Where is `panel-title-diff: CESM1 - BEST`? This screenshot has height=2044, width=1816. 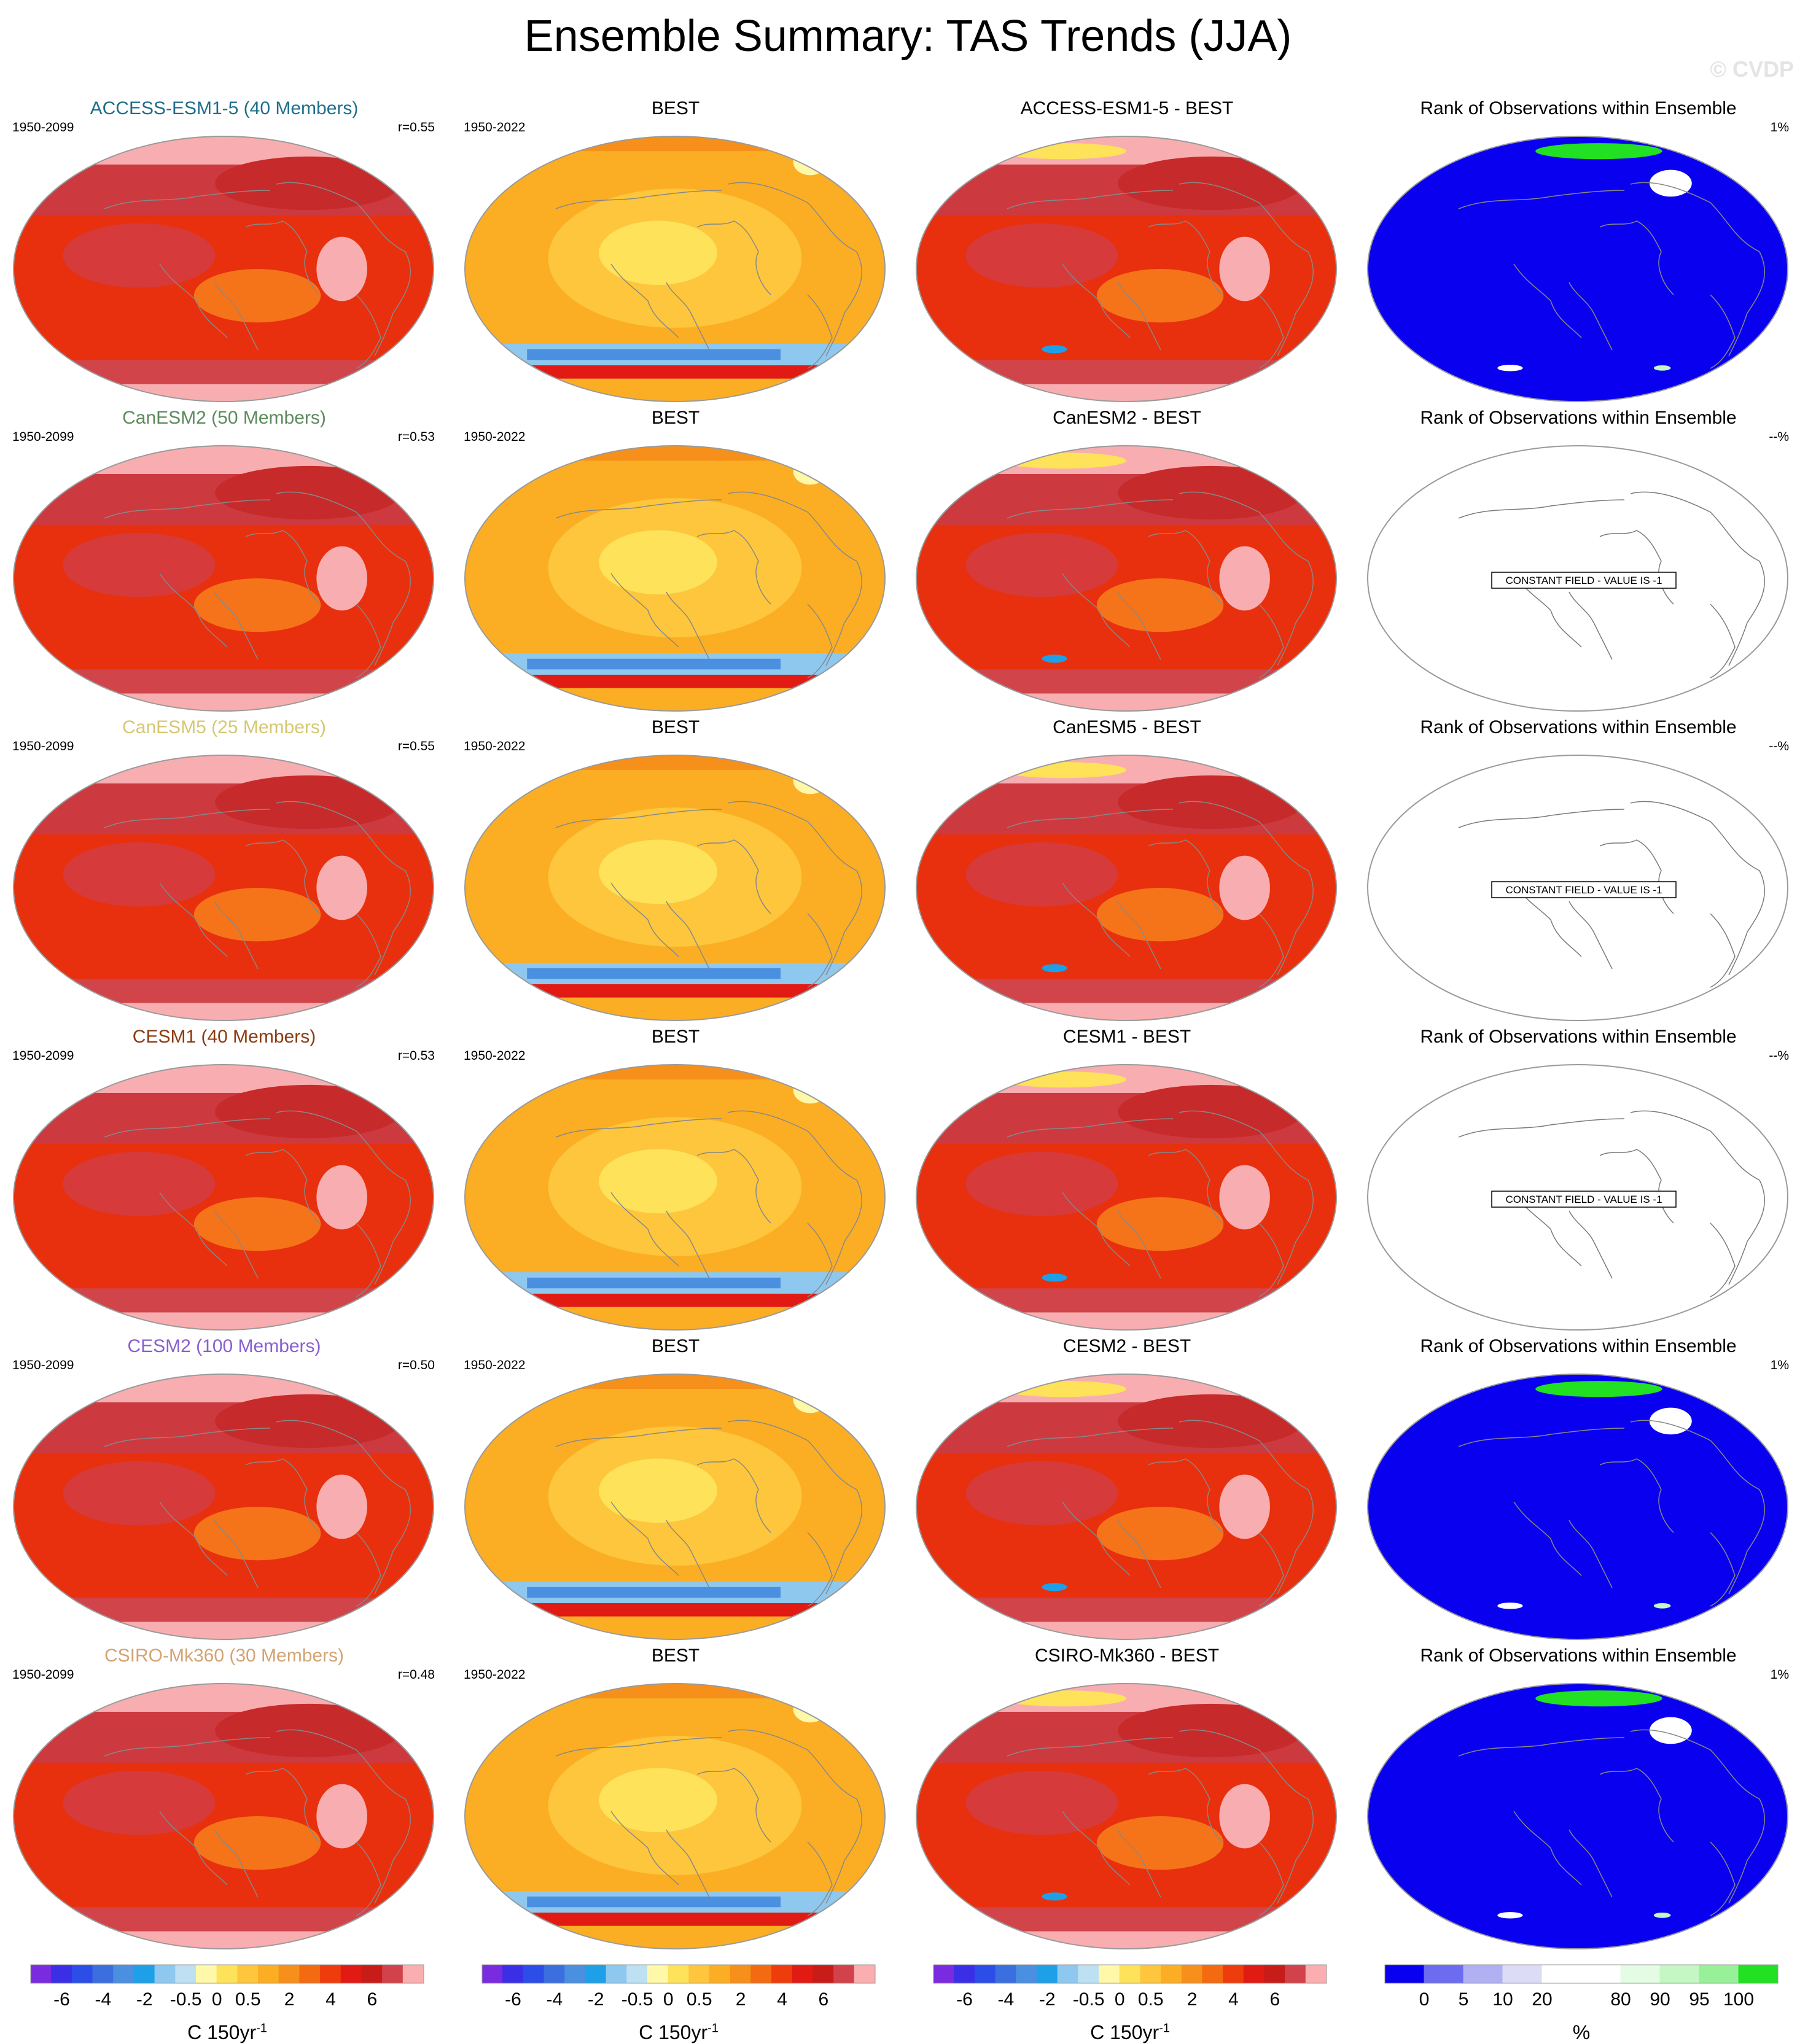
panel-title-diff: CESM1 - BEST is located at coordinates (1126, 1037).